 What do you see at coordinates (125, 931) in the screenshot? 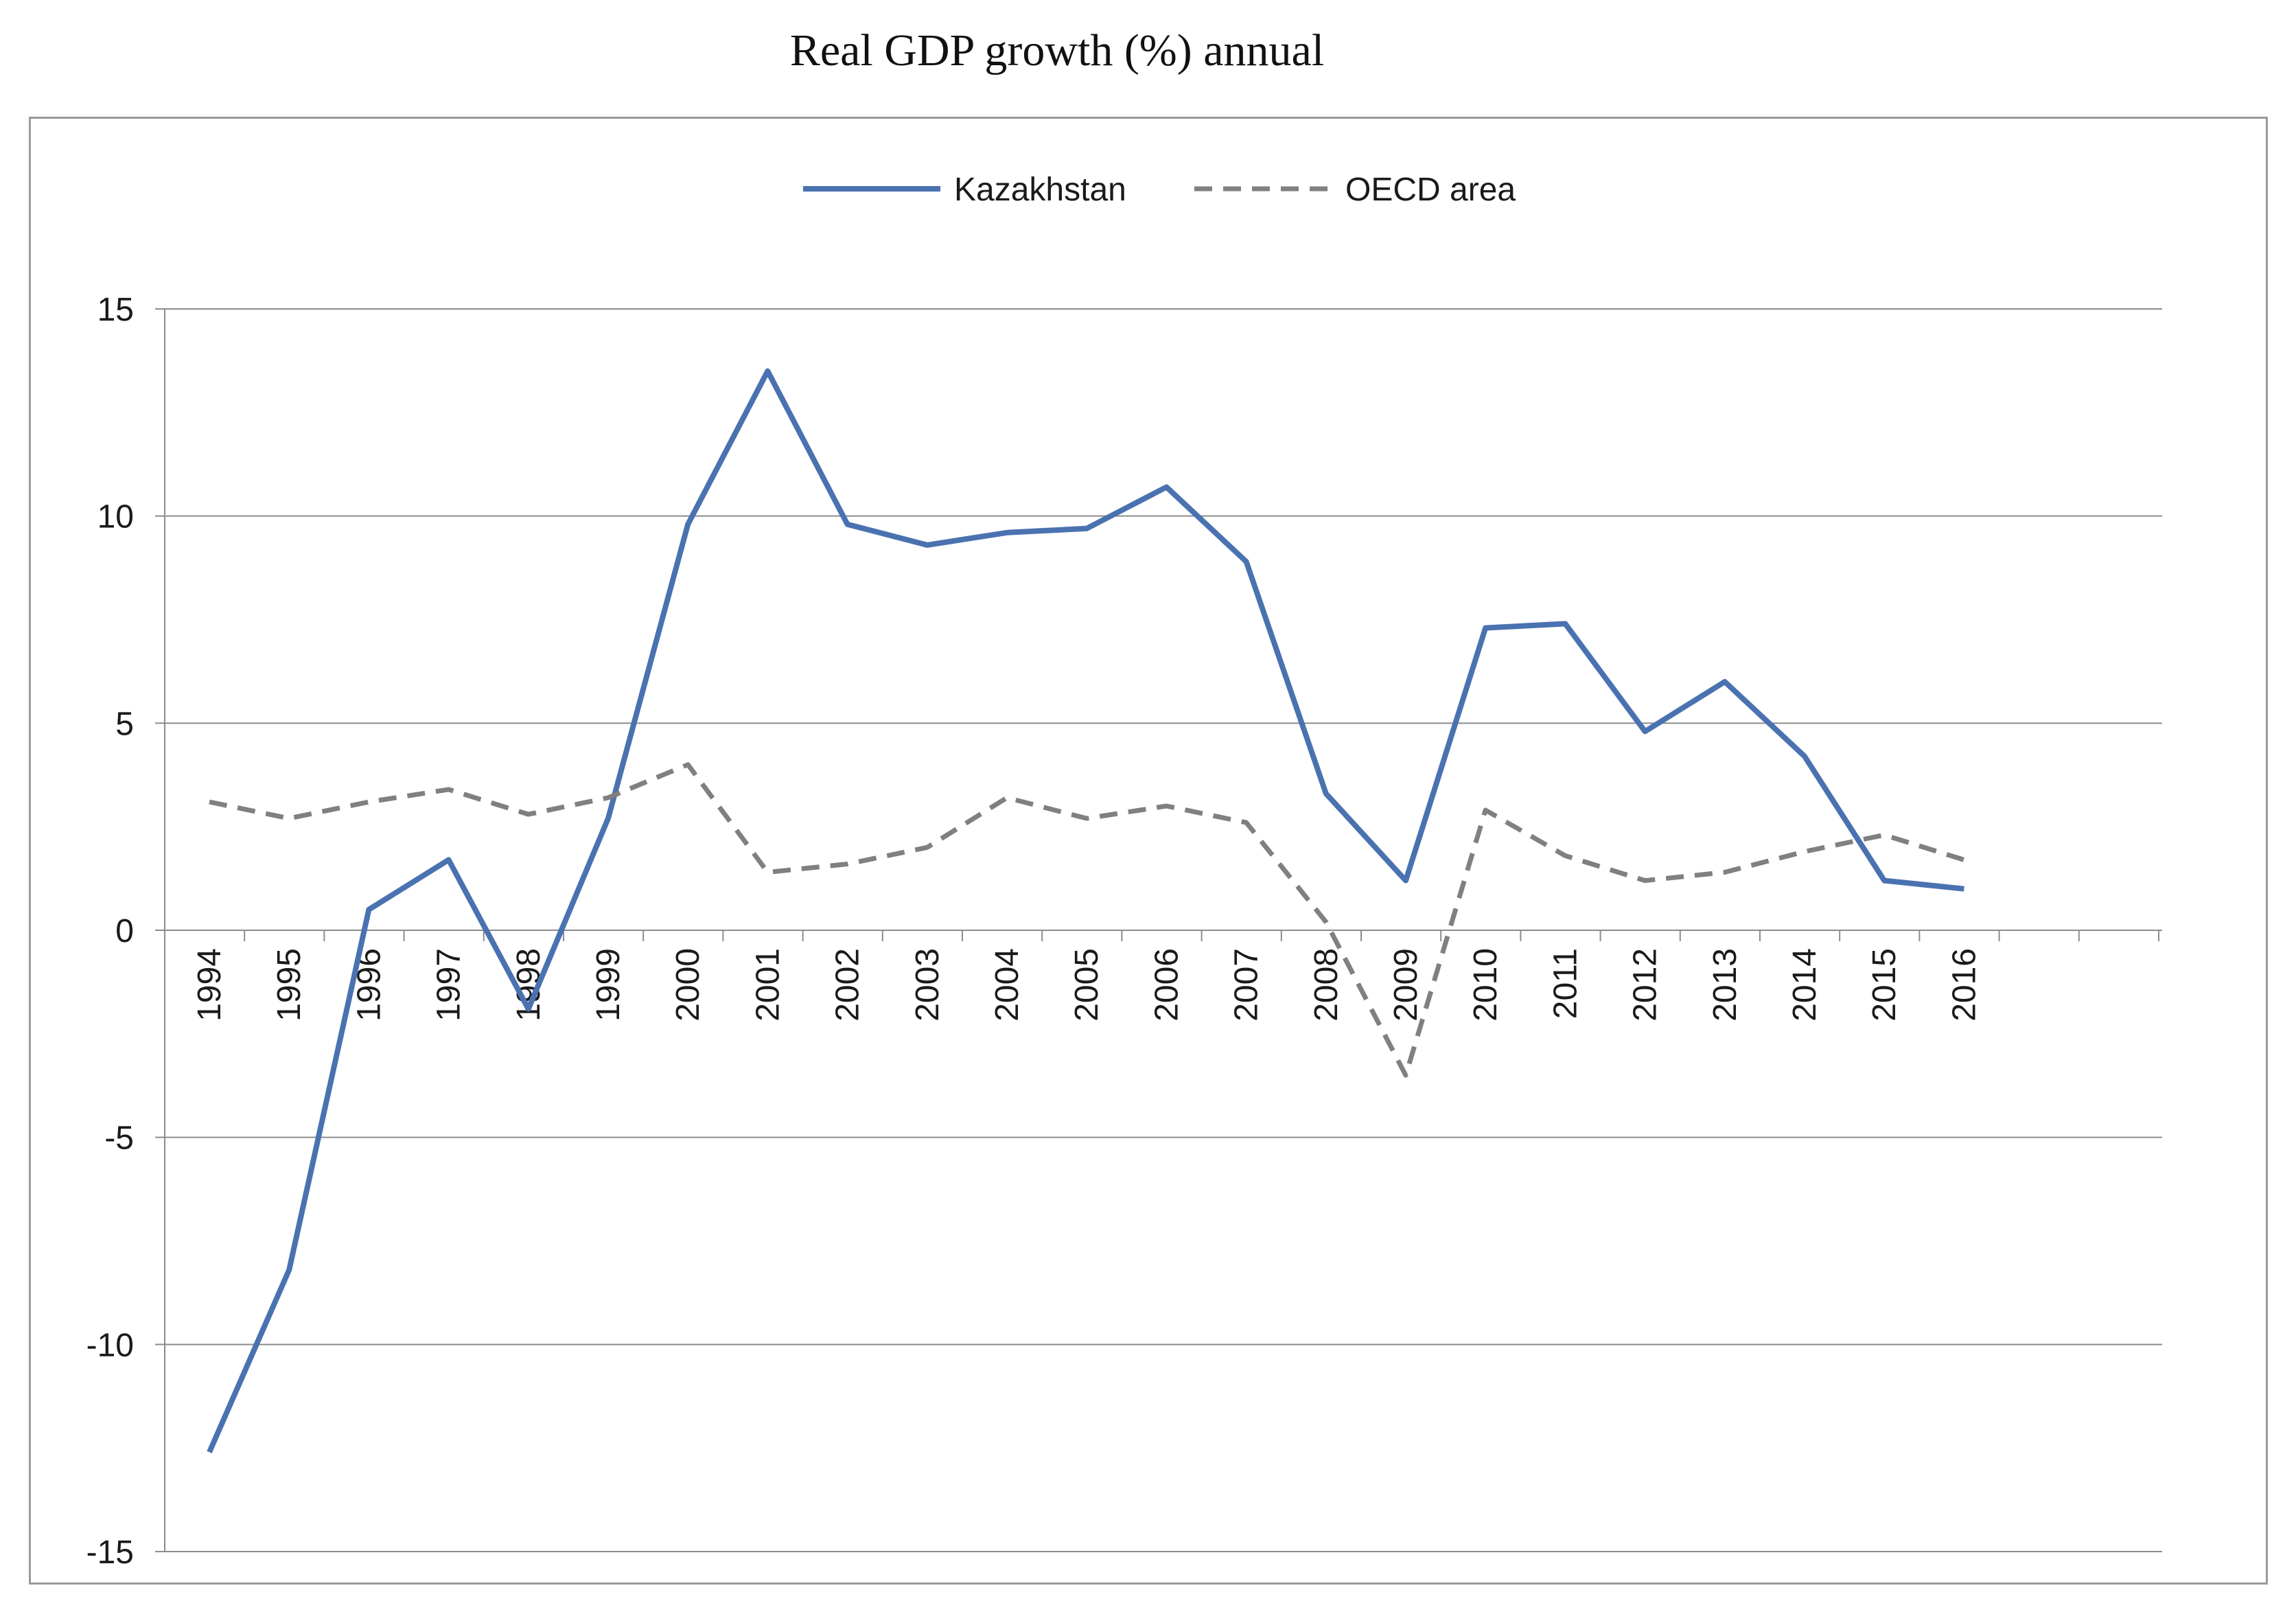
I see `y-tick-label: 0` at bounding box center [125, 931].